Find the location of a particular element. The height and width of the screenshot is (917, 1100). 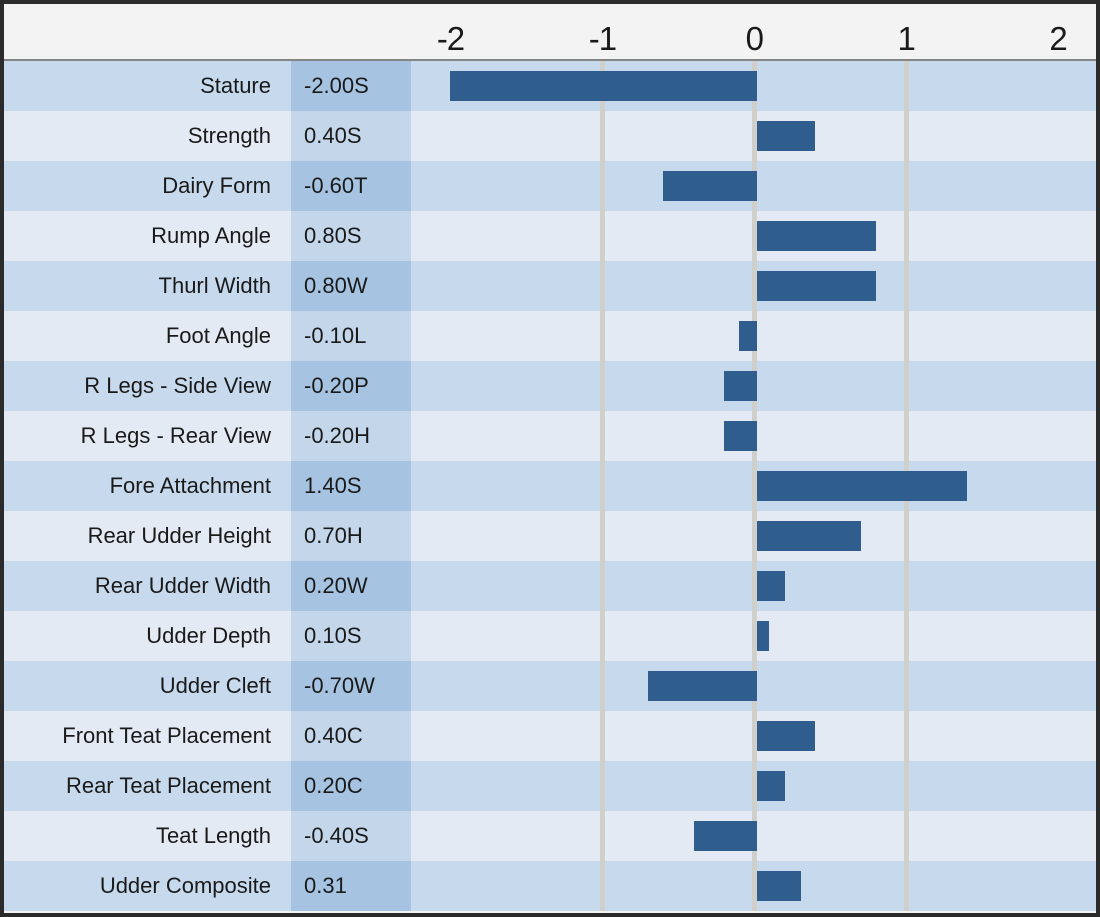

axis-tick-label: 1 is located at coordinates (906, 38).